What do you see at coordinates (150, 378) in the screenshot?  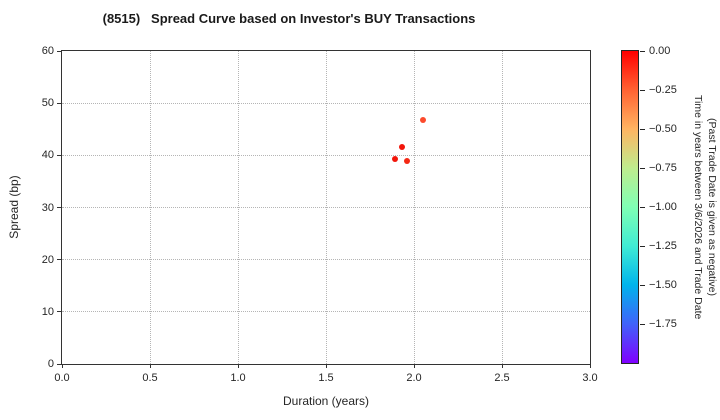 I see `x-tick-label: 0.5` at bounding box center [150, 378].